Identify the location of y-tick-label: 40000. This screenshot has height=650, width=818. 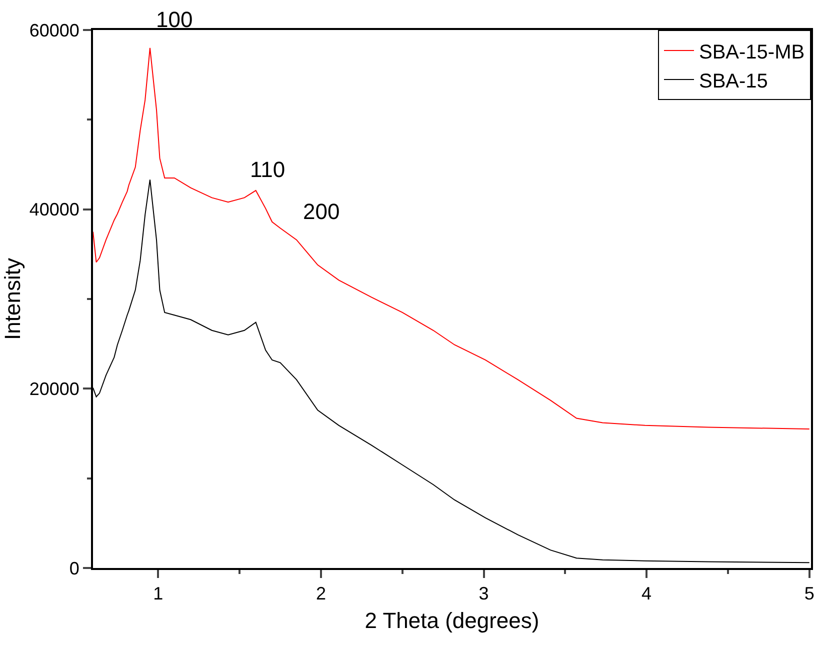
(54, 210).